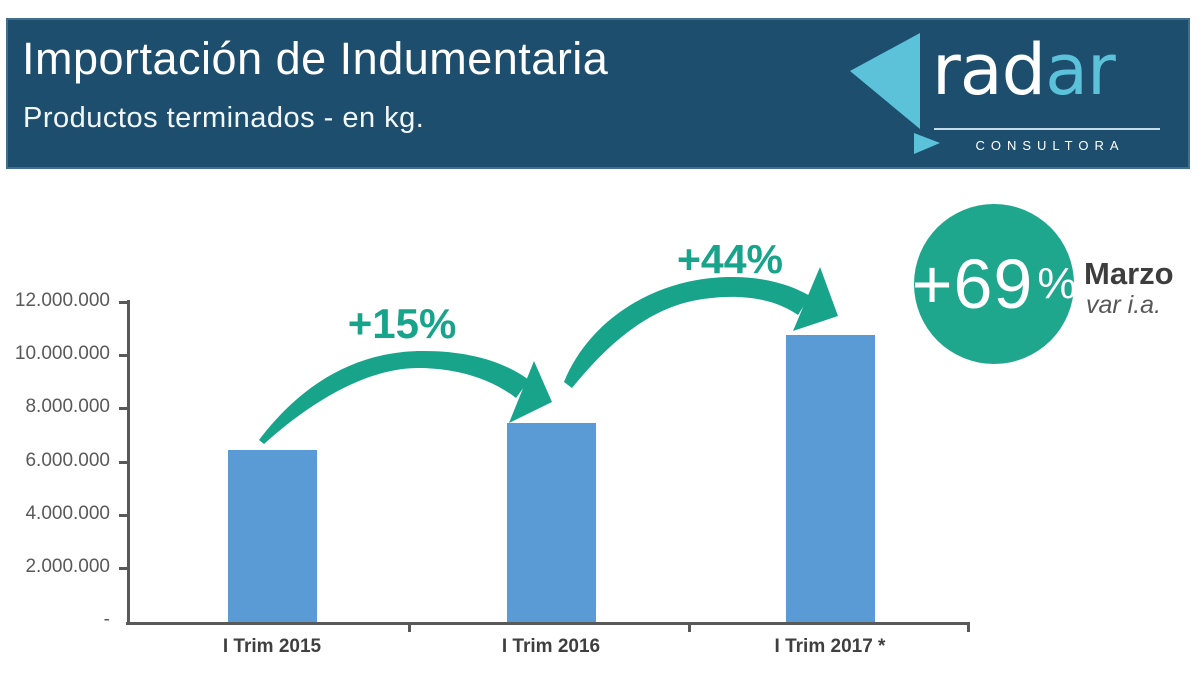  I want to click on bar-2016, so click(551, 522).